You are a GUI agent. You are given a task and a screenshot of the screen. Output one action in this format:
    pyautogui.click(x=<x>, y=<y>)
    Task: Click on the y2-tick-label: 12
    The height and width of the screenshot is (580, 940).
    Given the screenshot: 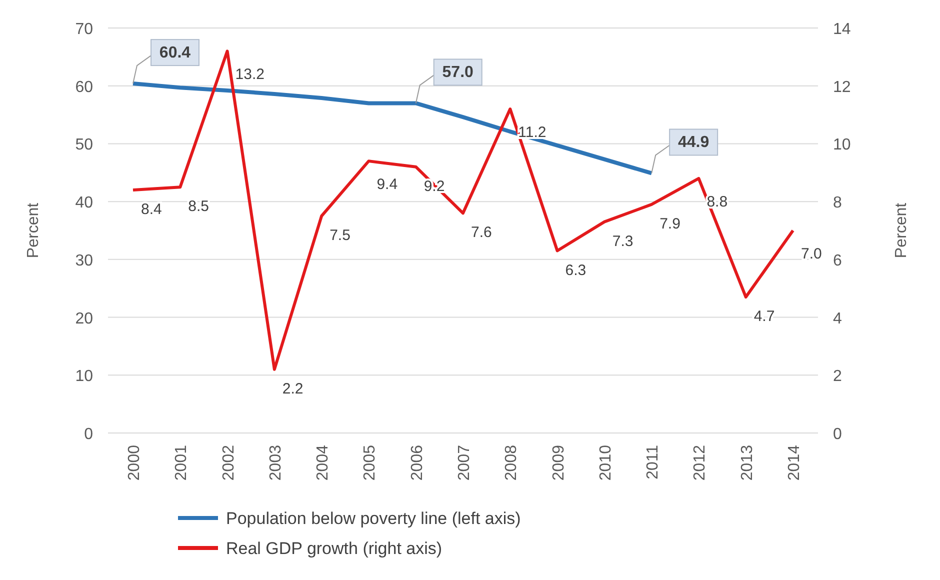 What is the action you would take?
    pyautogui.click(x=842, y=87)
    